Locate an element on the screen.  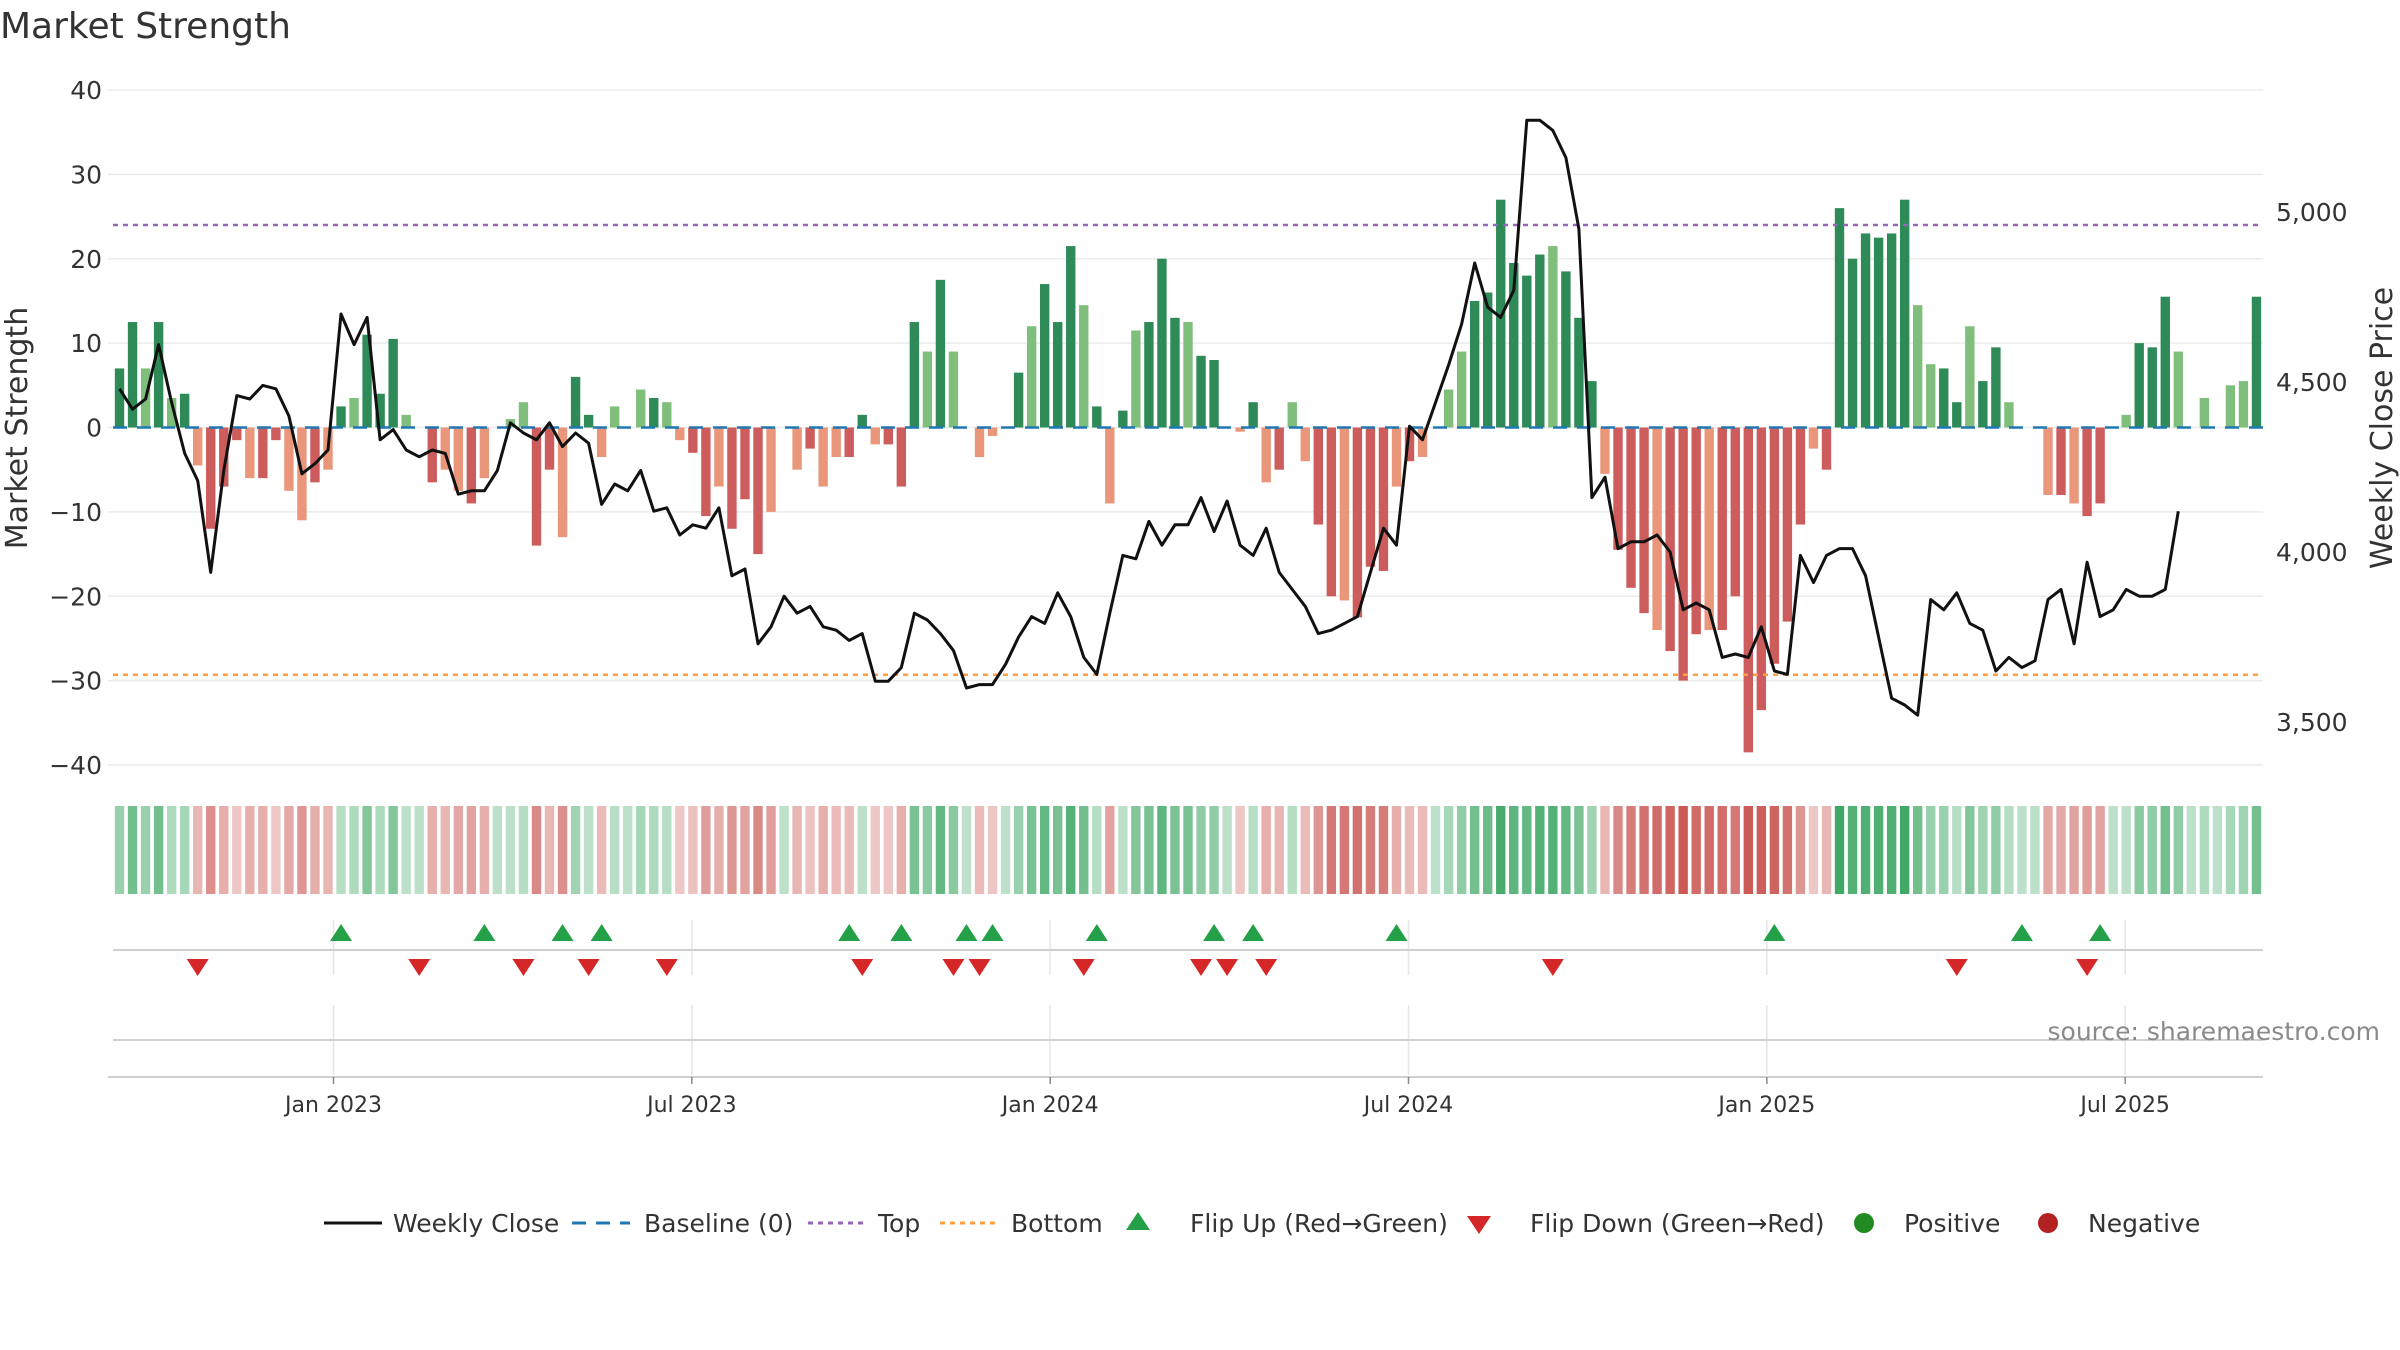
legend-bottom: Bottom is located at coordinates (1057, 1223).